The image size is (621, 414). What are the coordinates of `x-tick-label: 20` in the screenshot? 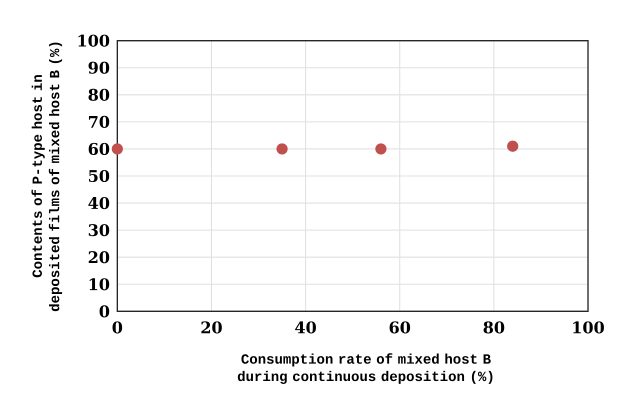 It's located at (211, 327).